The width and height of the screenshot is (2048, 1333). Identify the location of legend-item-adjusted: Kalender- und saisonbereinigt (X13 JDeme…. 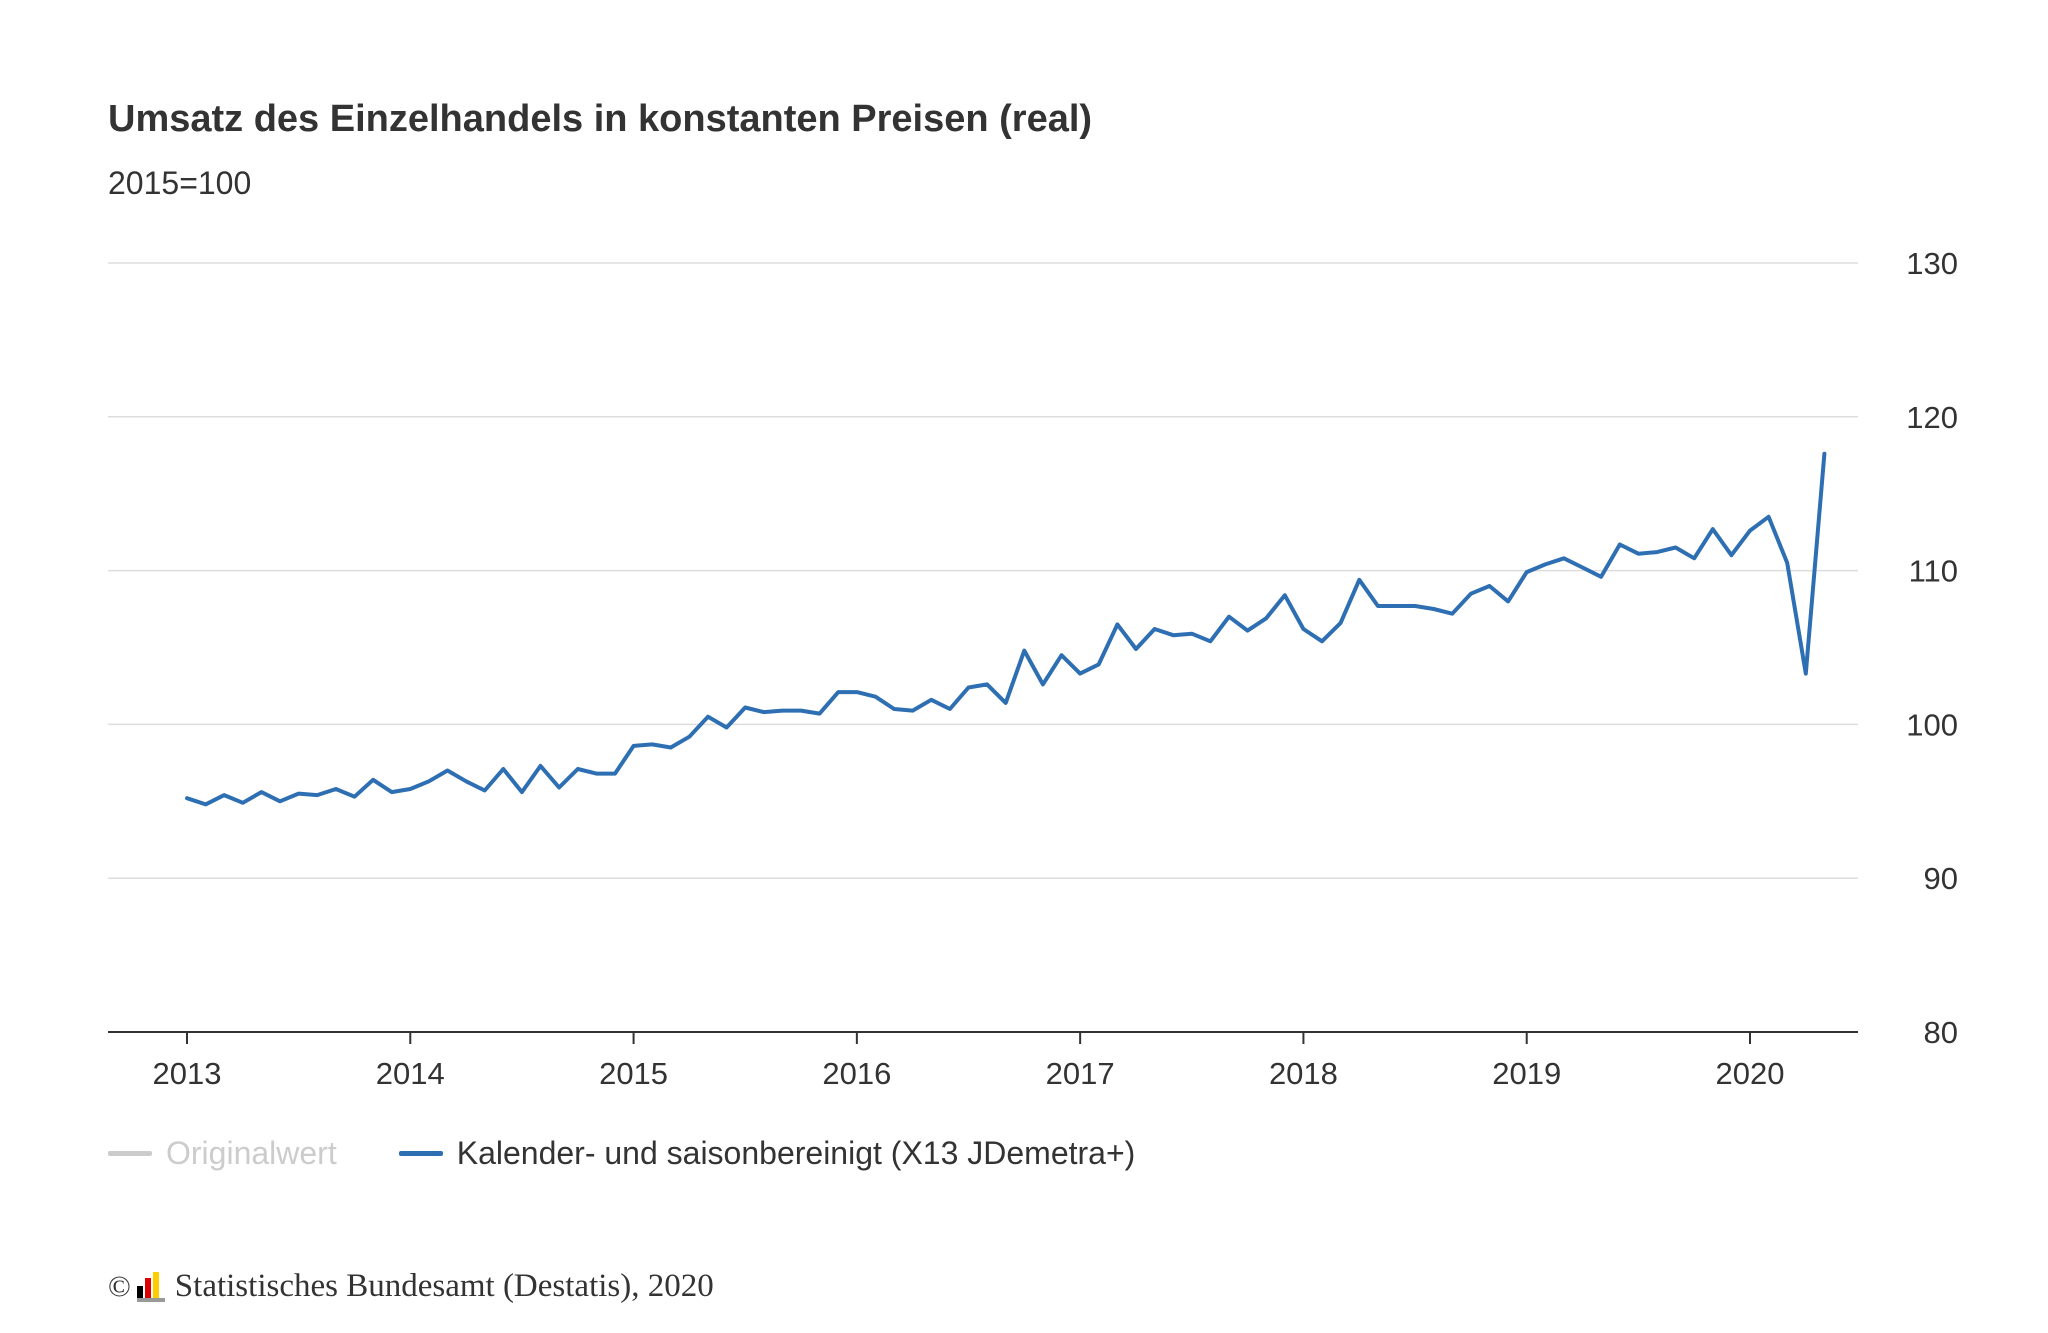
(767, 1153).